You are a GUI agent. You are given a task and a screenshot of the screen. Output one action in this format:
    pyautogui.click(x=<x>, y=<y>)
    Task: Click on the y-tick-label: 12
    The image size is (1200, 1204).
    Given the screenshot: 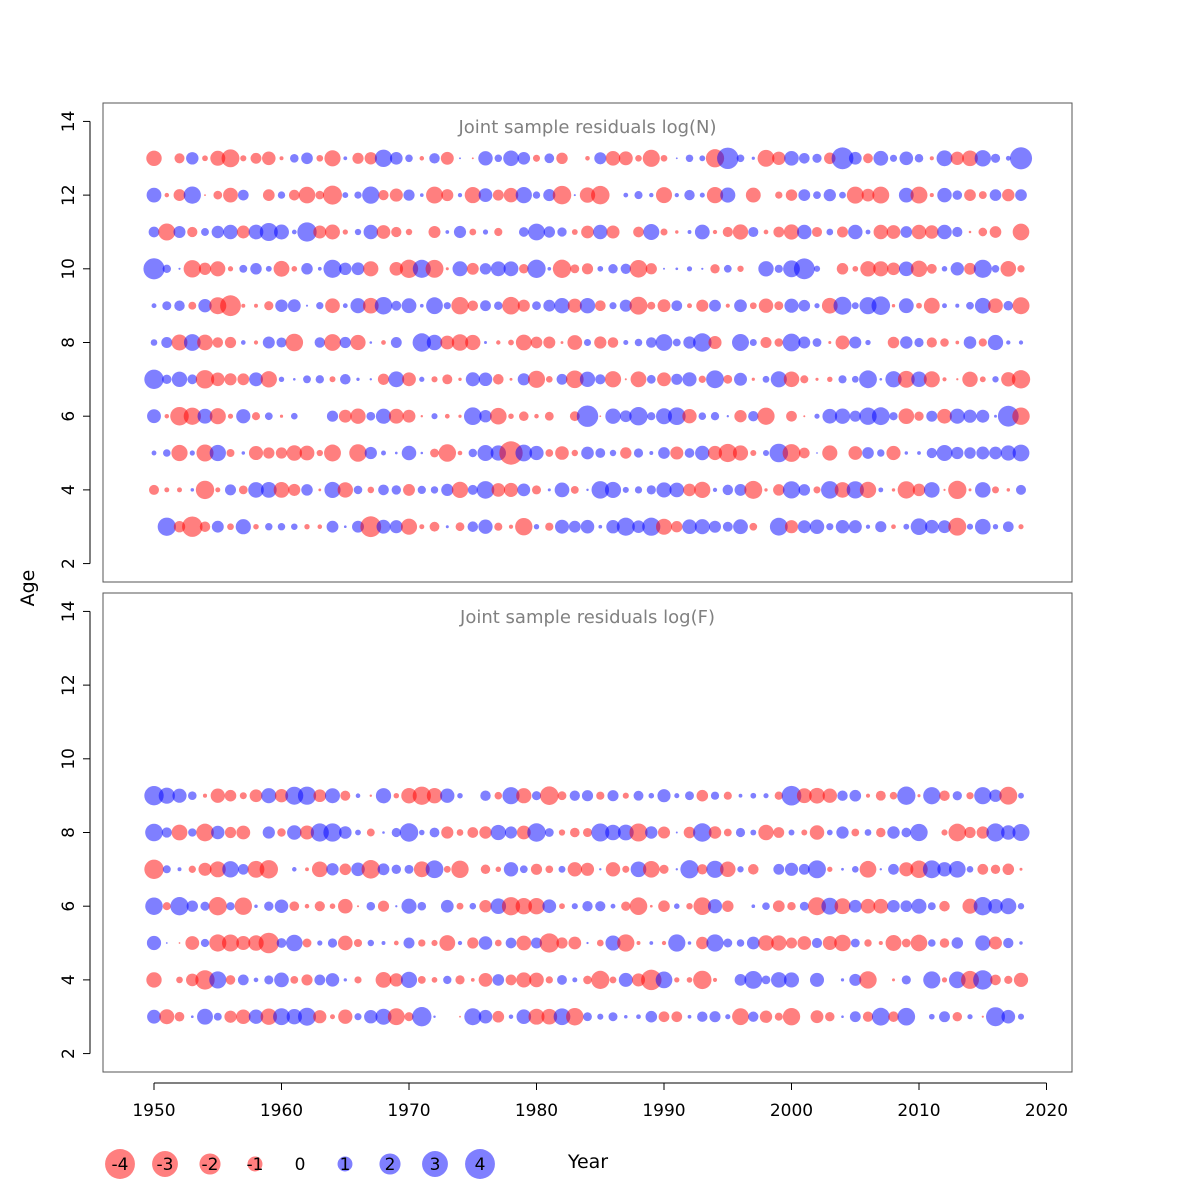 What is the action you would take?
    pyautogui.click(x=69, y=195)
    